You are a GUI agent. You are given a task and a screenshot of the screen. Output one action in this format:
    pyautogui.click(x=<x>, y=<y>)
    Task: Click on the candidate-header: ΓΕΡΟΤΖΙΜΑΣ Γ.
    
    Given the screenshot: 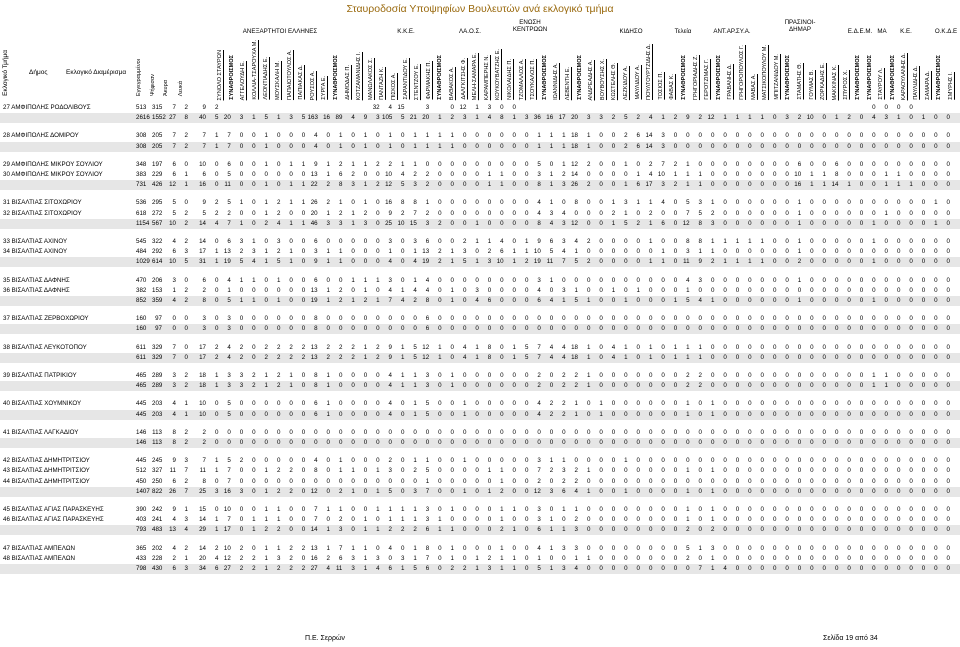 What is the action you would take?
    pyautogui.click(x=707, y=79)
    